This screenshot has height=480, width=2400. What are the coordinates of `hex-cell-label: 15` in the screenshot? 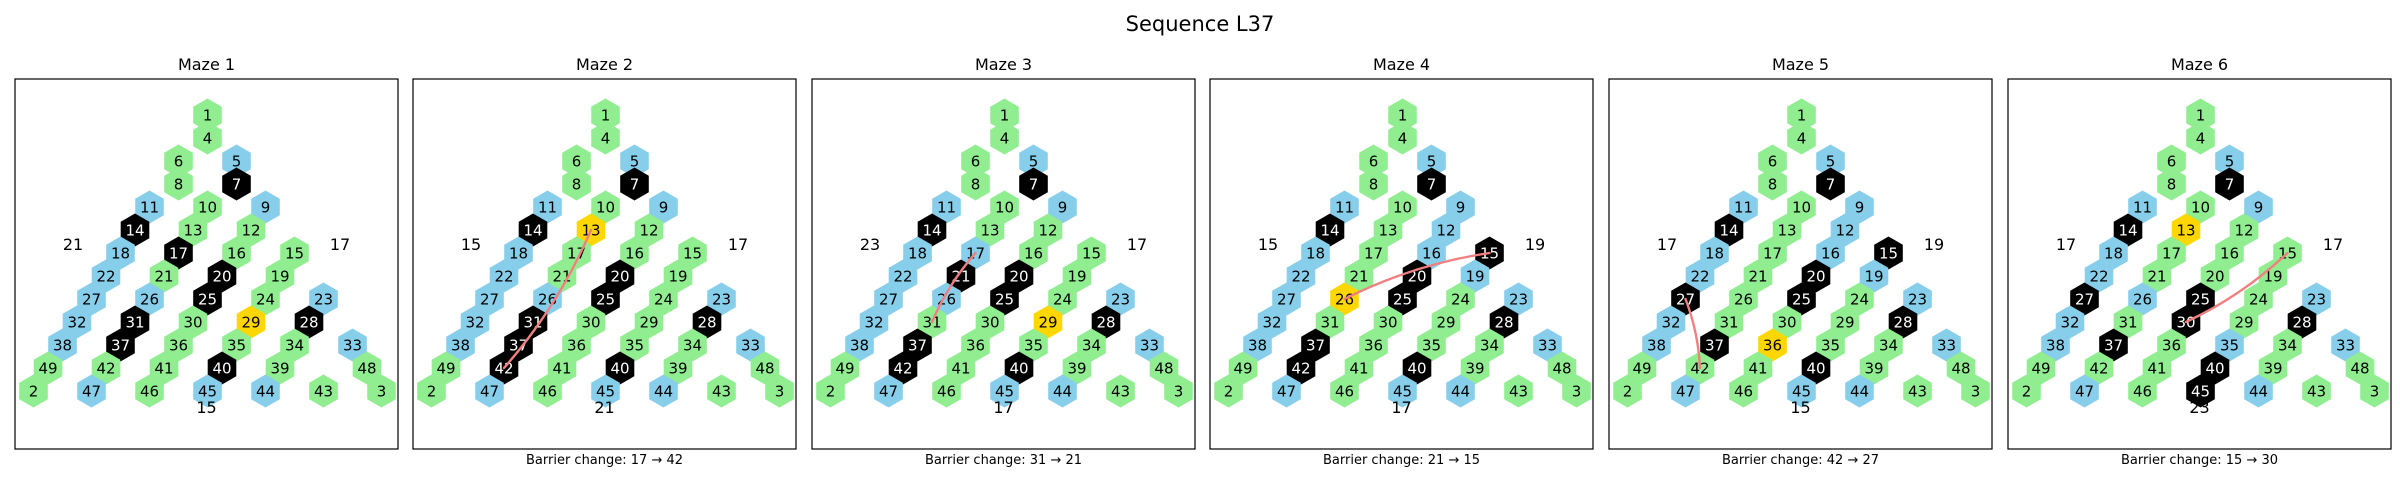 It's located at (294, 254).